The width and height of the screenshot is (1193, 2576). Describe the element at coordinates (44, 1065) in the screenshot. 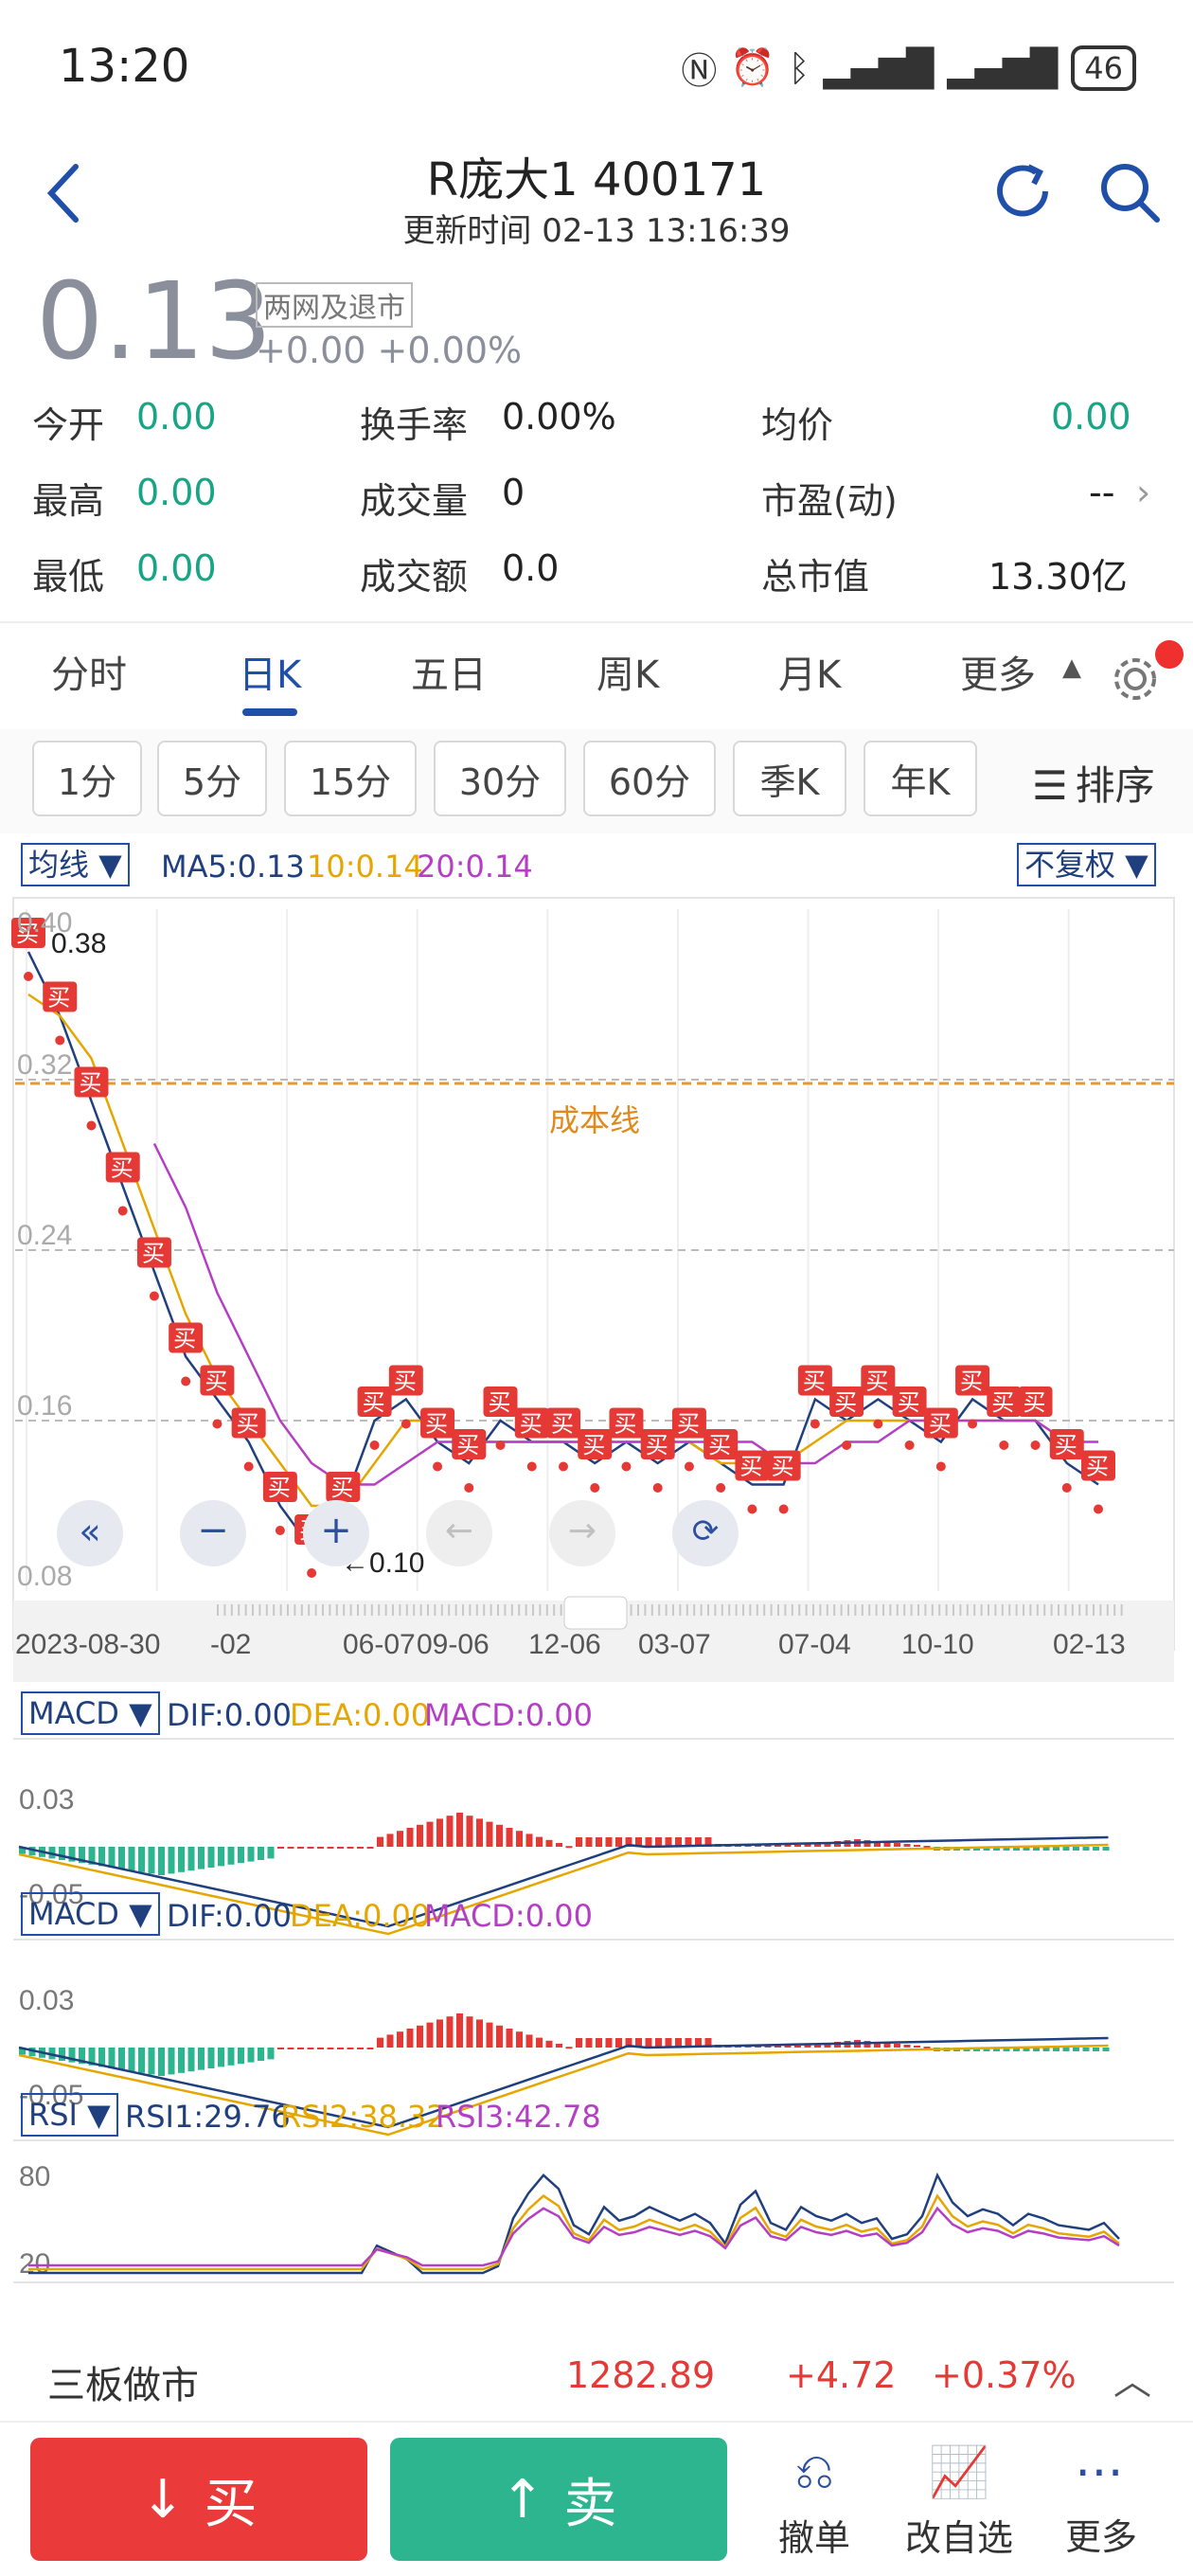

I see `y-tick-label: 0.32` at that location.